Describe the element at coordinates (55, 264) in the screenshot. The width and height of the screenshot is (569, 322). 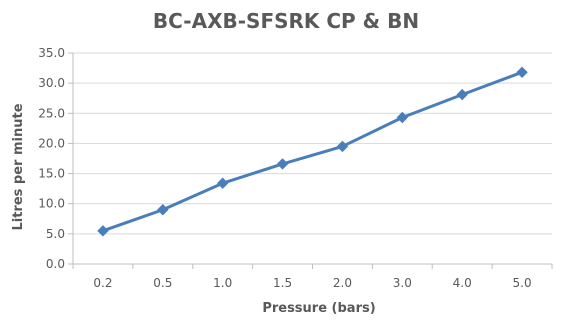
I see `y-tick-label: 0.0` at that location.